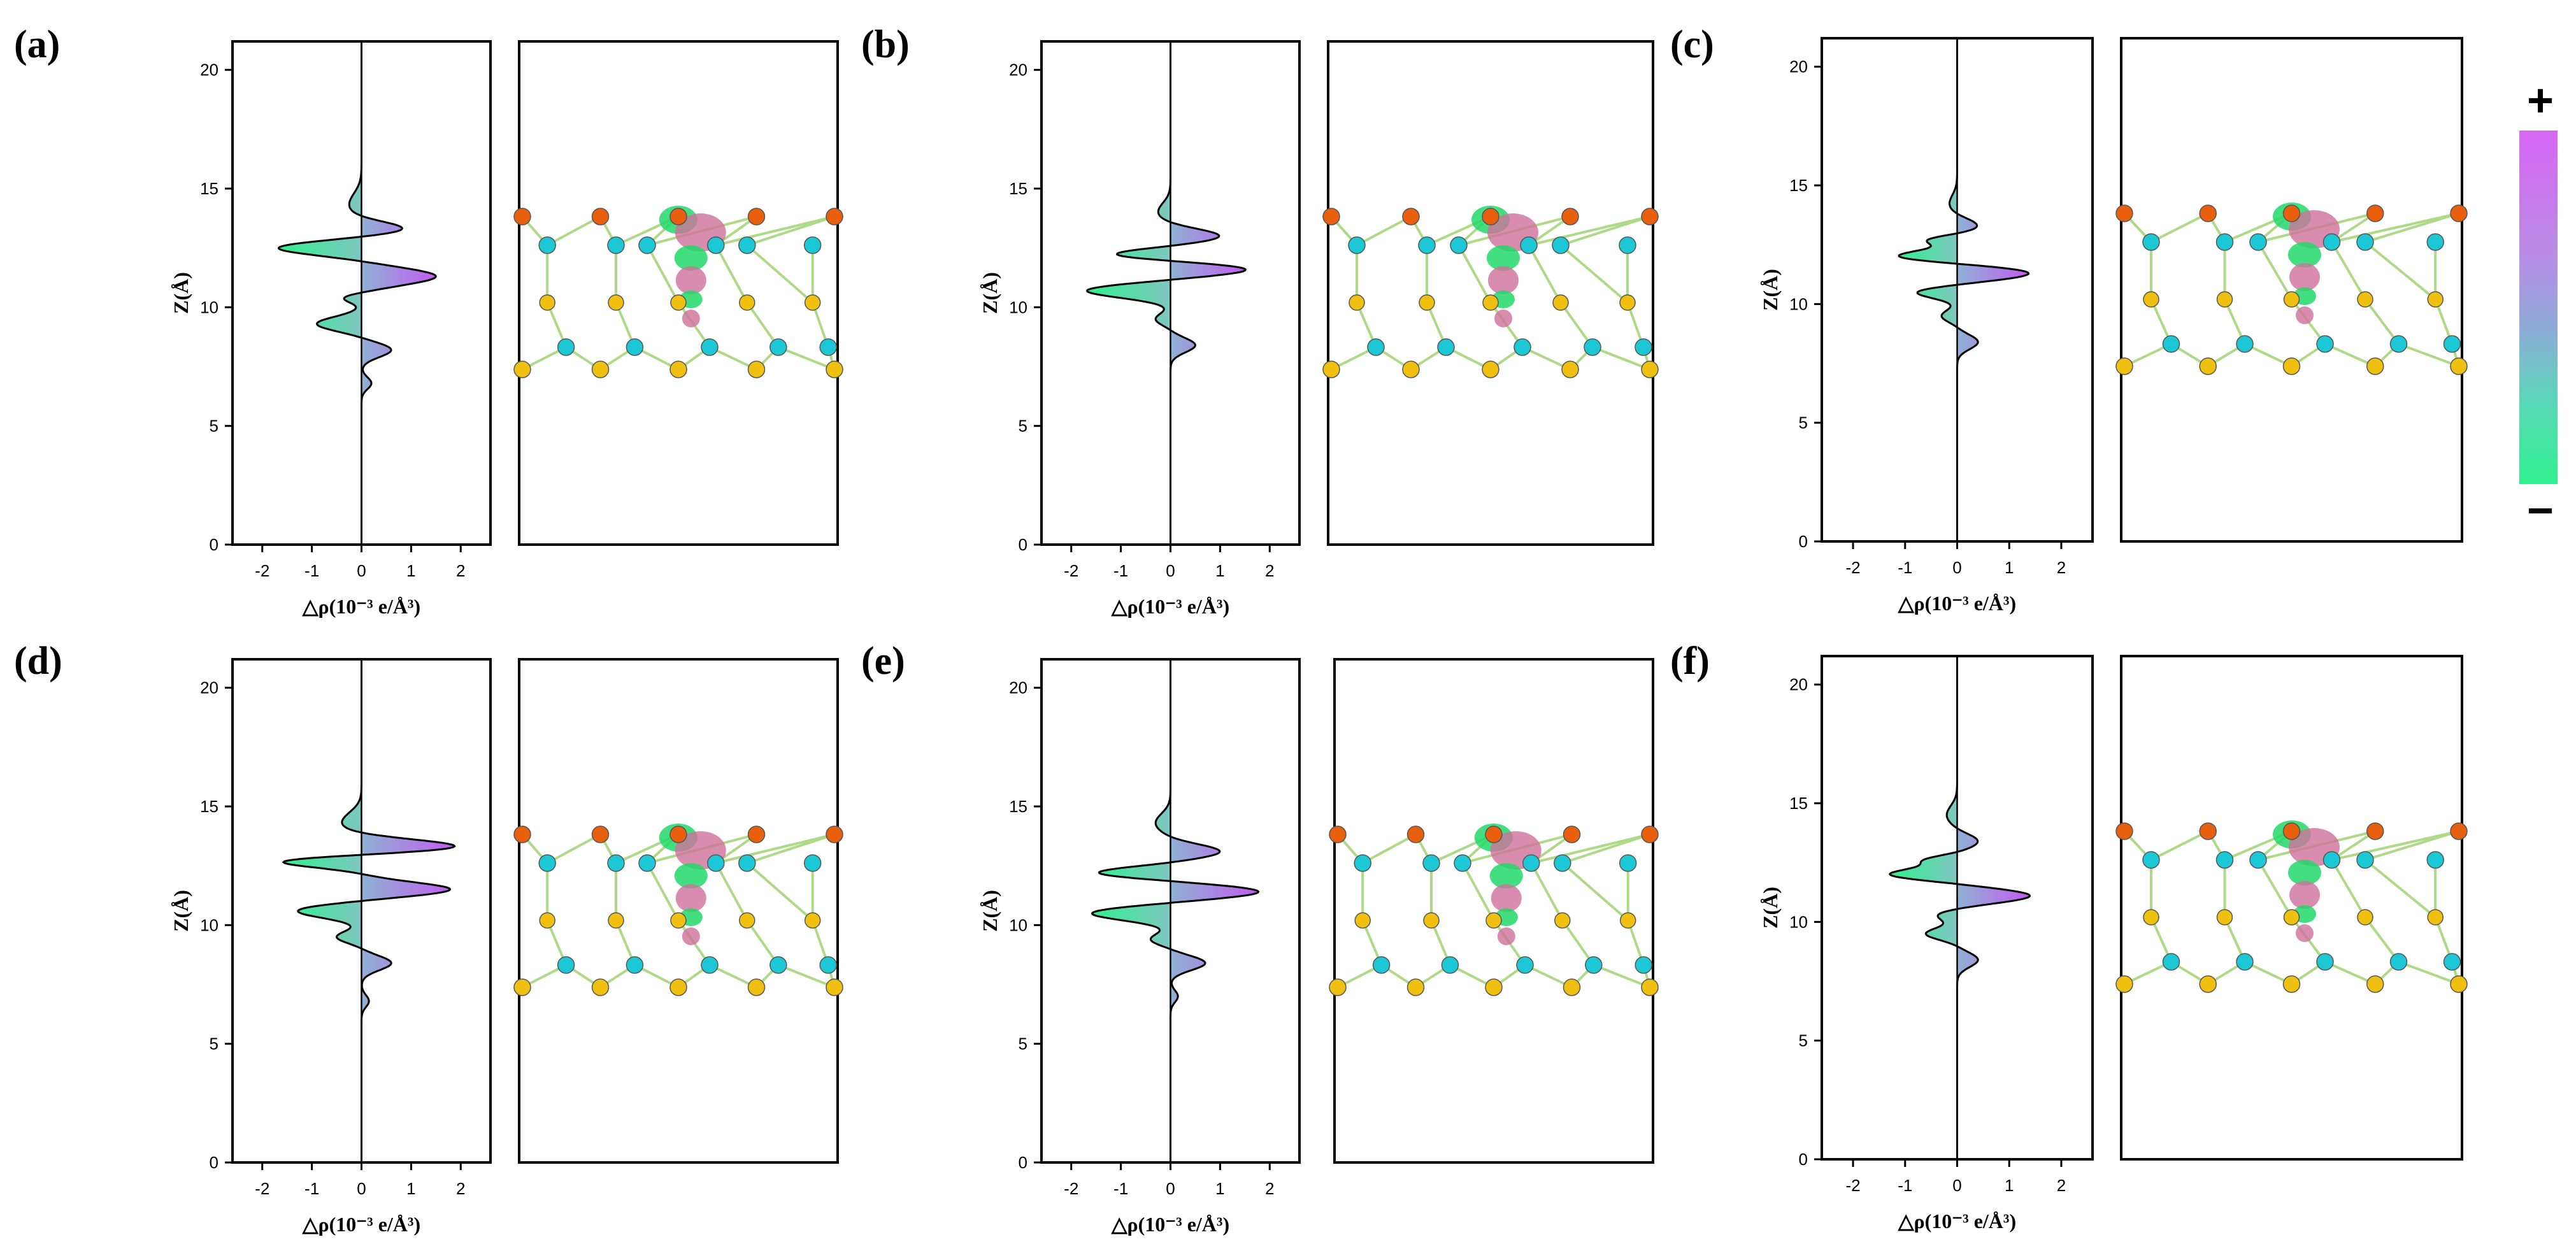 Image resolution: width=2576 pixels, height=1244 pixels. What do you see at coordinates (38, 661) in the screenshot?
I see `panel-label: (d)` at bounding box center [38, 661].